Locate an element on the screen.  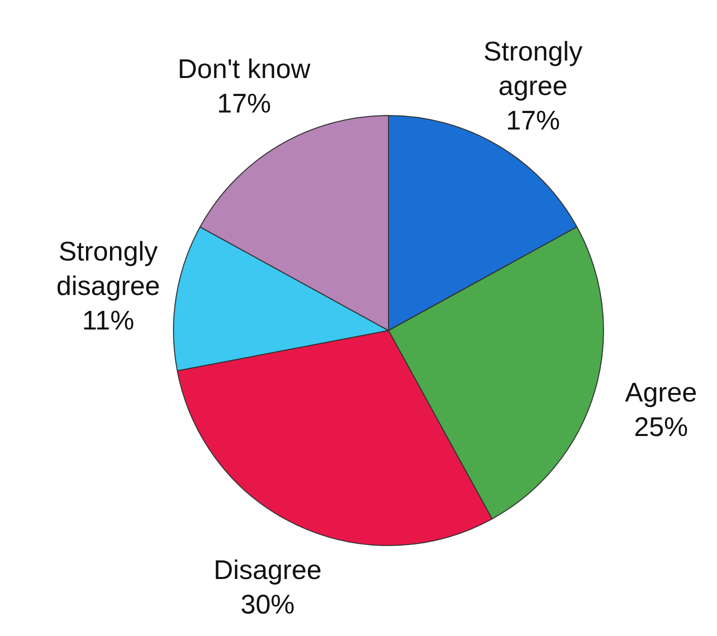
slice-label: Don't know is located at coordinates (244, 69).